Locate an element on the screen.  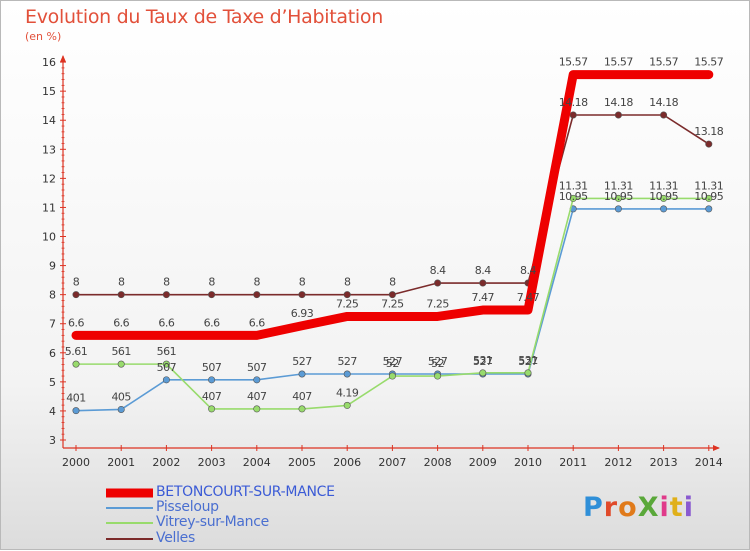
x-tick-label: 2007 is located at coordinates (392, 462).